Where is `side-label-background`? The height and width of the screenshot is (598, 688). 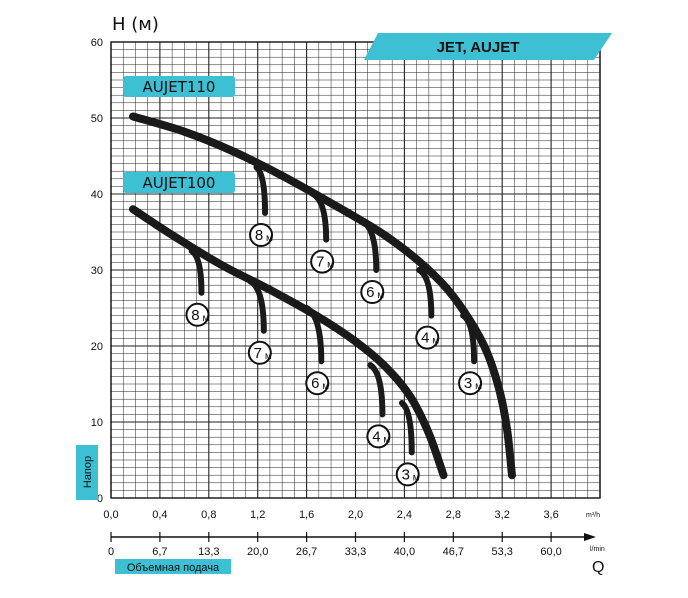 side-label-background is located at coordinates (87, 472).